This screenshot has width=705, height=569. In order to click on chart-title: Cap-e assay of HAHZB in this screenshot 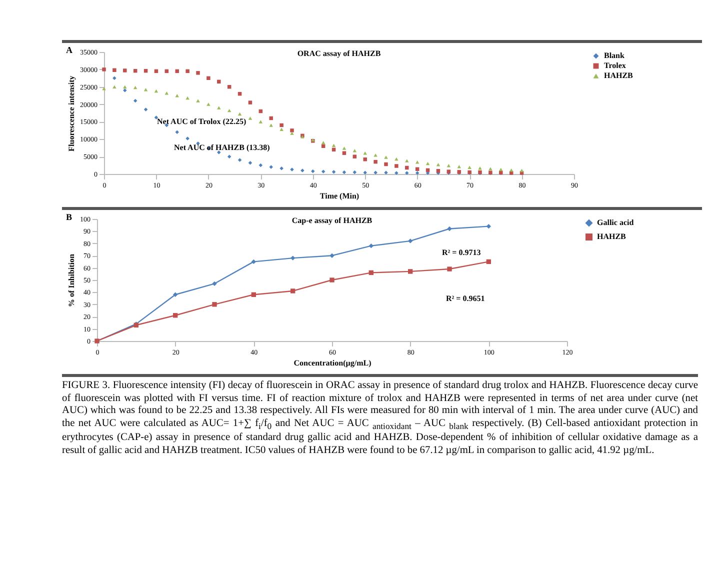, I will do `click(332, 220)`.